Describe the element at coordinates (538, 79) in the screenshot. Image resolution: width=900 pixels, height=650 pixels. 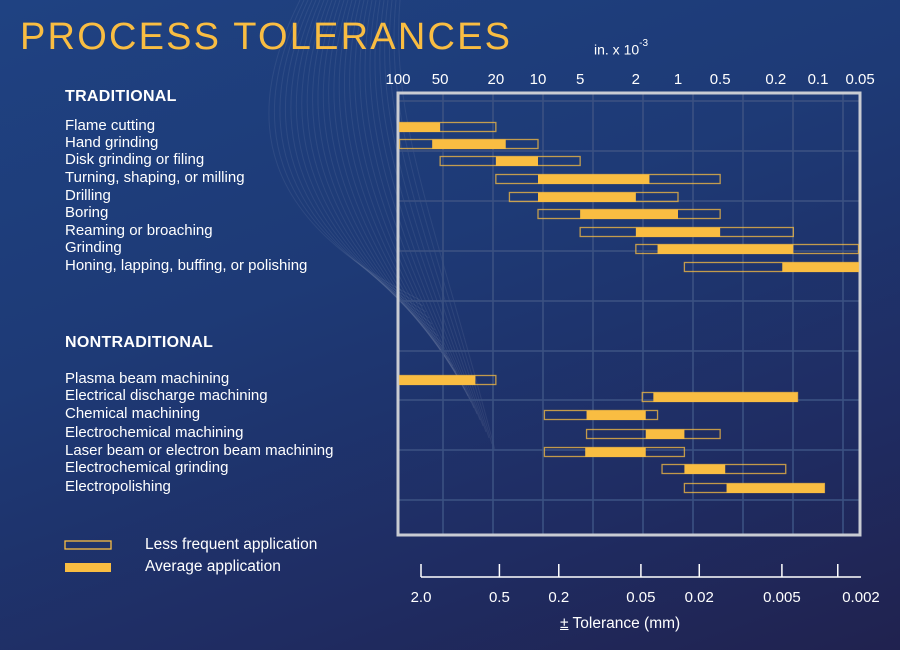
I see `top-tick-label: 10` at that location.